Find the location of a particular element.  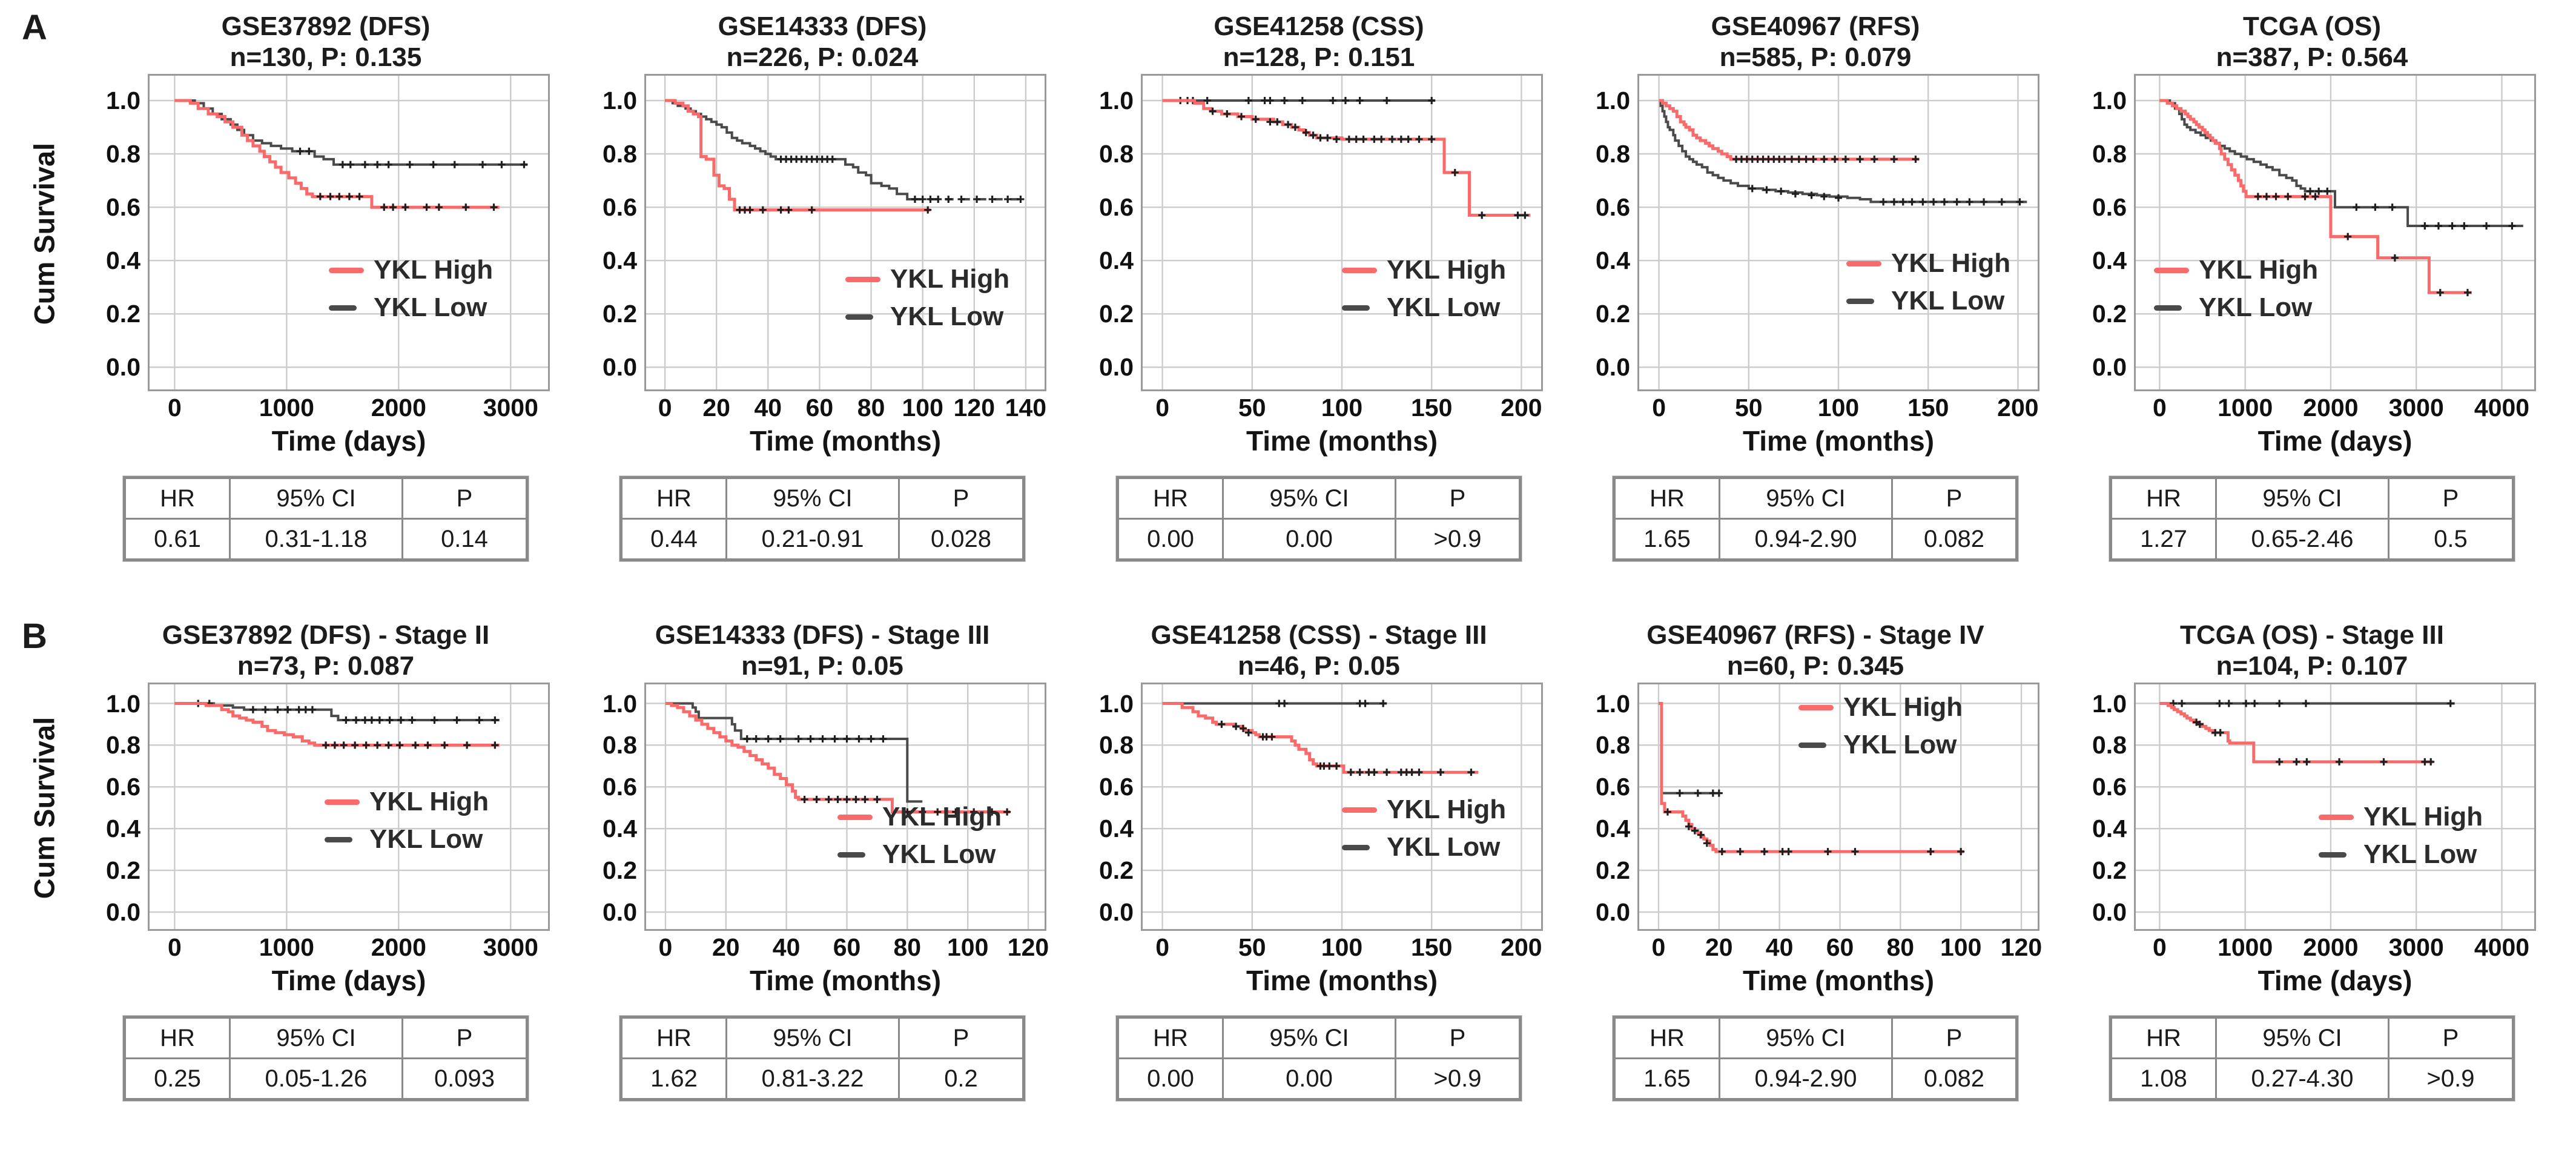

hr-table-value-p: 0.5 is located at coordinates (2451, 539).